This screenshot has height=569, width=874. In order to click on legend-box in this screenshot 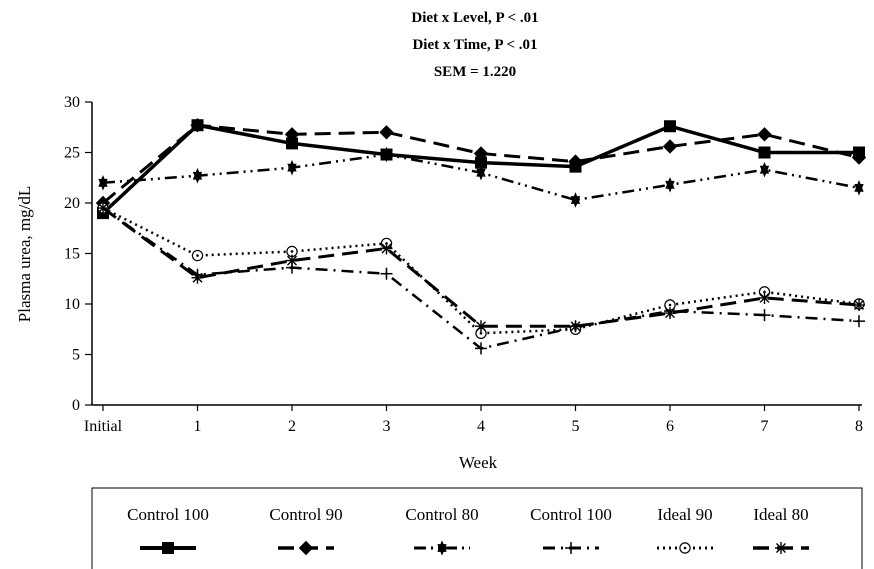, I will do `click(477, 528)`.